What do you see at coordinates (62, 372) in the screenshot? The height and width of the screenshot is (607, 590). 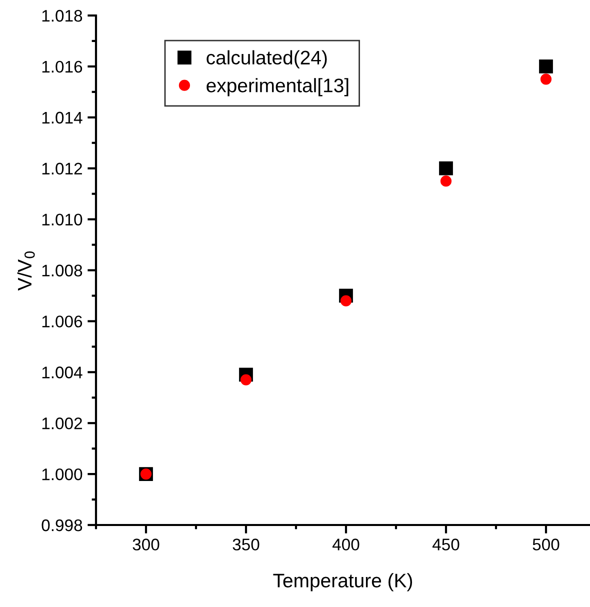 I see `y-tick-label: 1.004` at bounding box center [62, 372].